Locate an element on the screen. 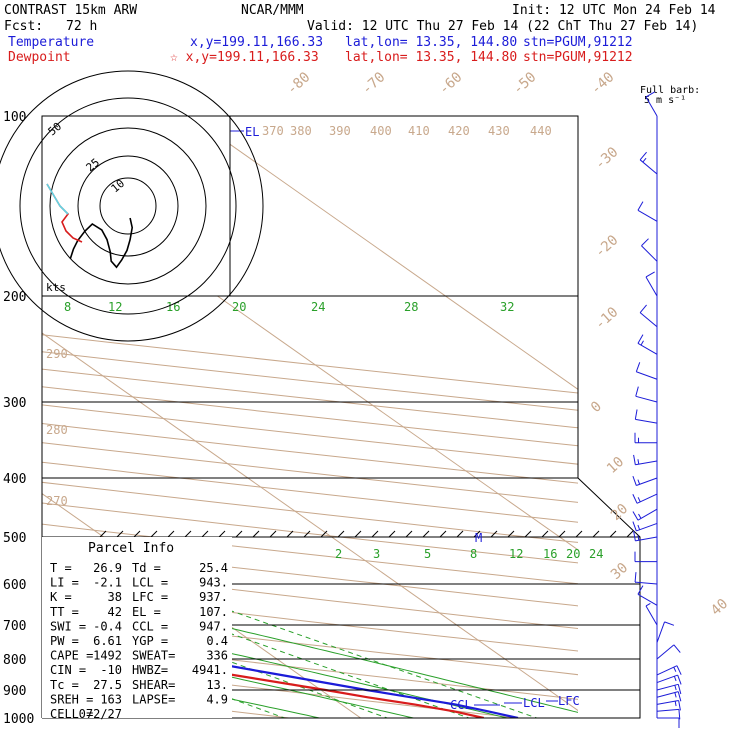  grid-xy: x,y=199.11,166.33 is located at coordinates (257, 42).